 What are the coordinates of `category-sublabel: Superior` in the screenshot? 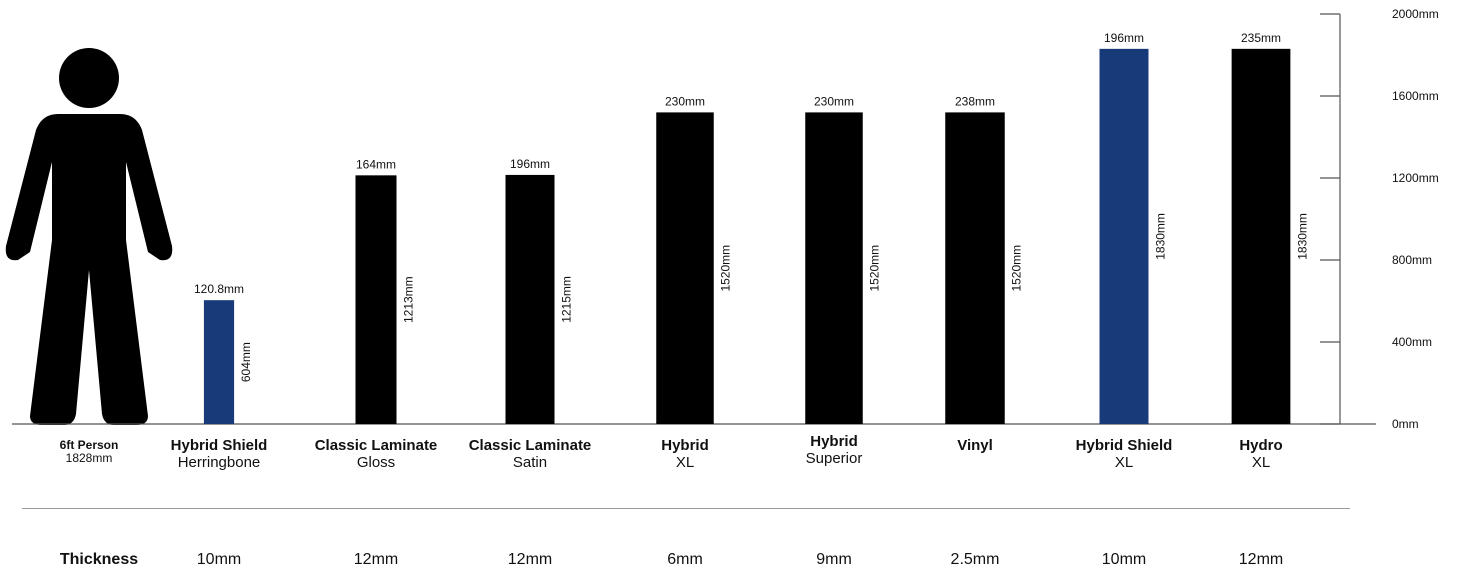 It's located at (834, 458).